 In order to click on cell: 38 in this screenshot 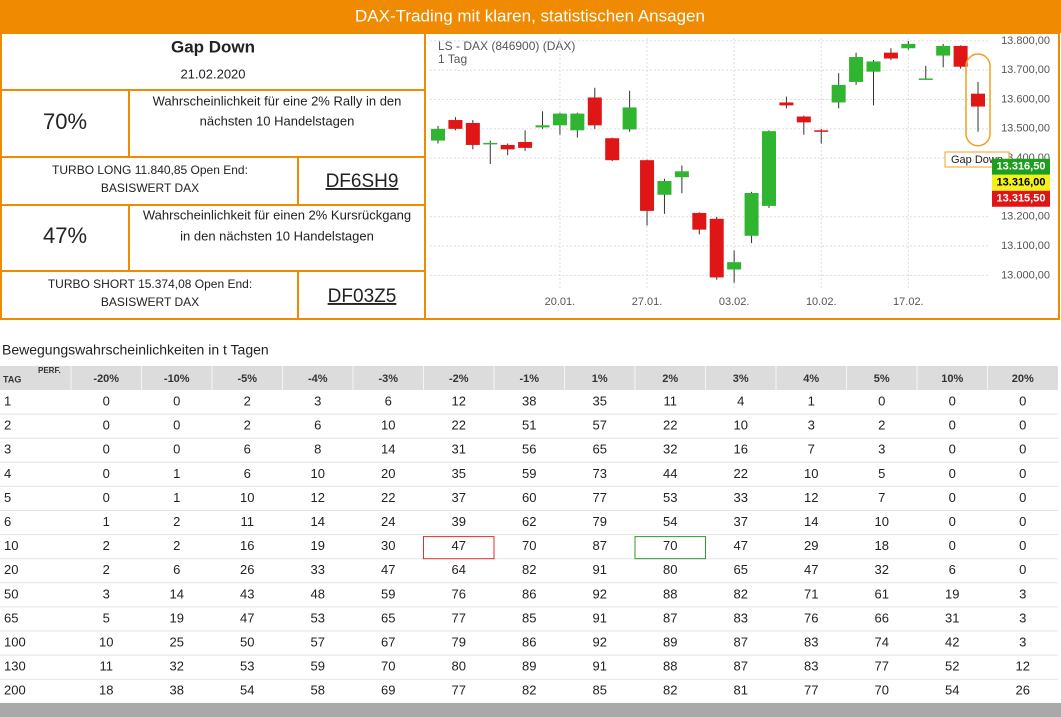, I will do `click(529, 400)`.